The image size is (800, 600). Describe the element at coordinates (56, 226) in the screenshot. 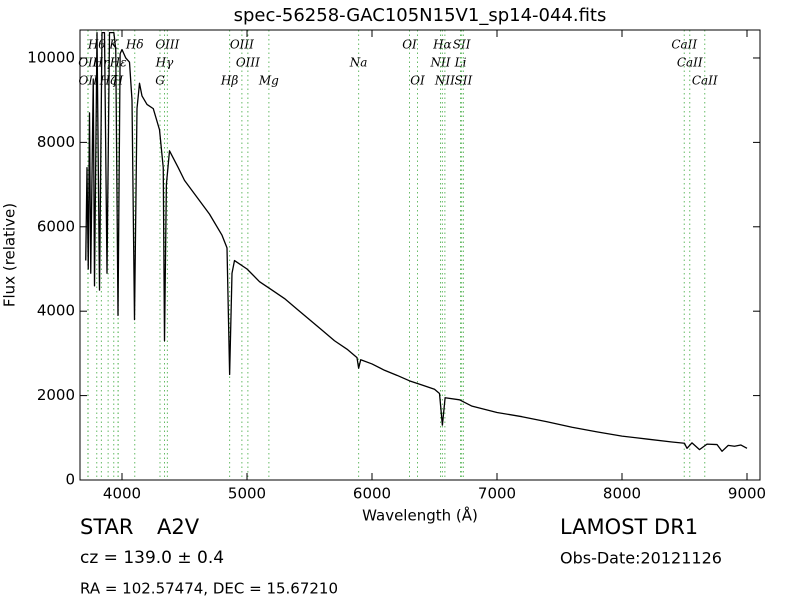

I see `y-tick-label: 6000` at that location.